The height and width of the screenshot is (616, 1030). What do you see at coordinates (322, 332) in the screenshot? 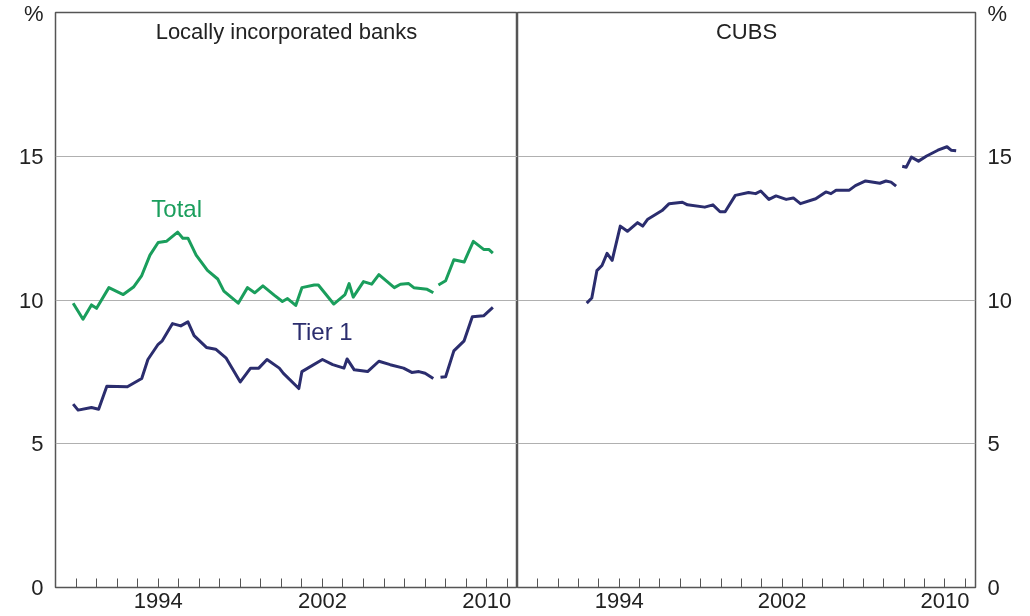
I see `series-label: Tier 1` at bounding box center [322, 332].